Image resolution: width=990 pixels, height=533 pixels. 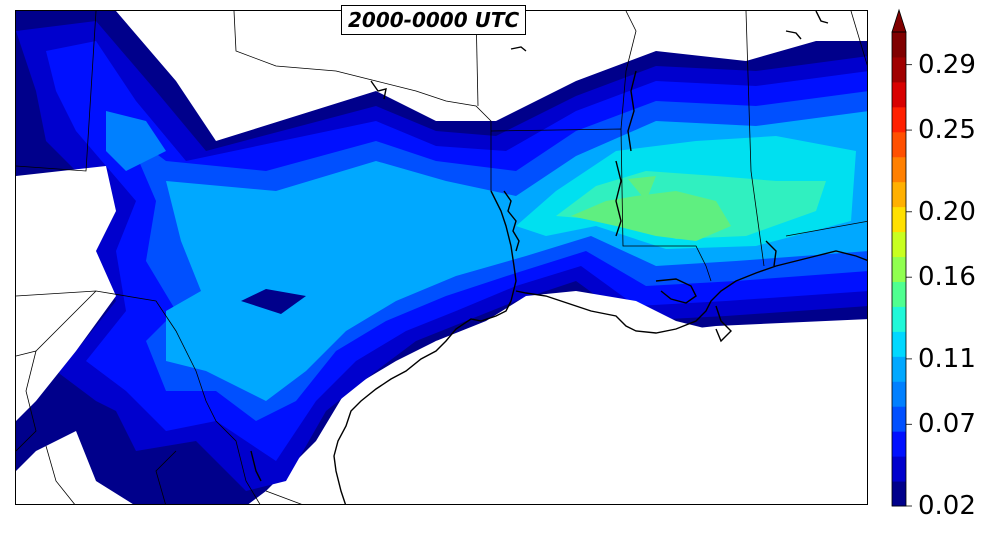 What do you see at coordinates (642, 188) in the screenshot?
I see `contour-green-spot` at bounding box center [642, 188].